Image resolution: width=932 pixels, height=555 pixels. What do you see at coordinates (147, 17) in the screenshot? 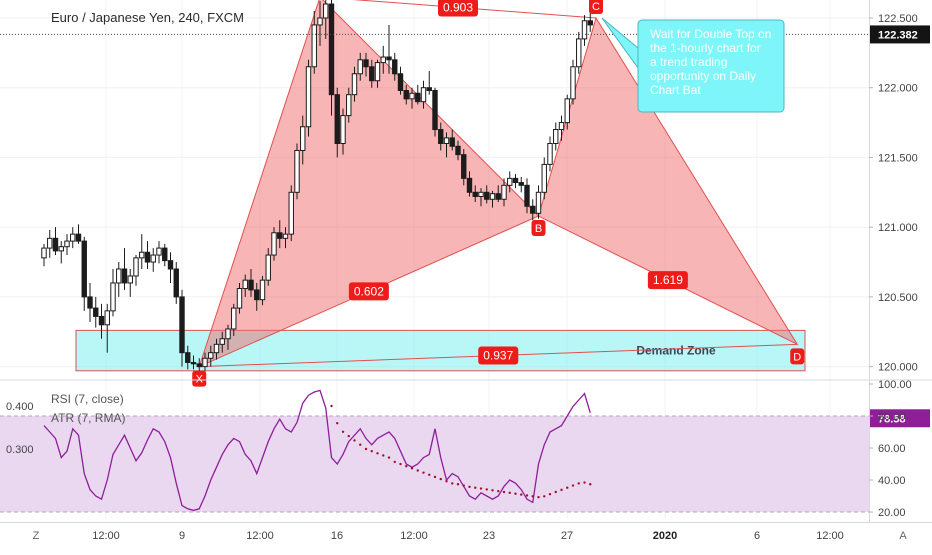
I see `chart-title: Euro / Japanese Yen, 240, FXCM` at bounding box center [147, 17].